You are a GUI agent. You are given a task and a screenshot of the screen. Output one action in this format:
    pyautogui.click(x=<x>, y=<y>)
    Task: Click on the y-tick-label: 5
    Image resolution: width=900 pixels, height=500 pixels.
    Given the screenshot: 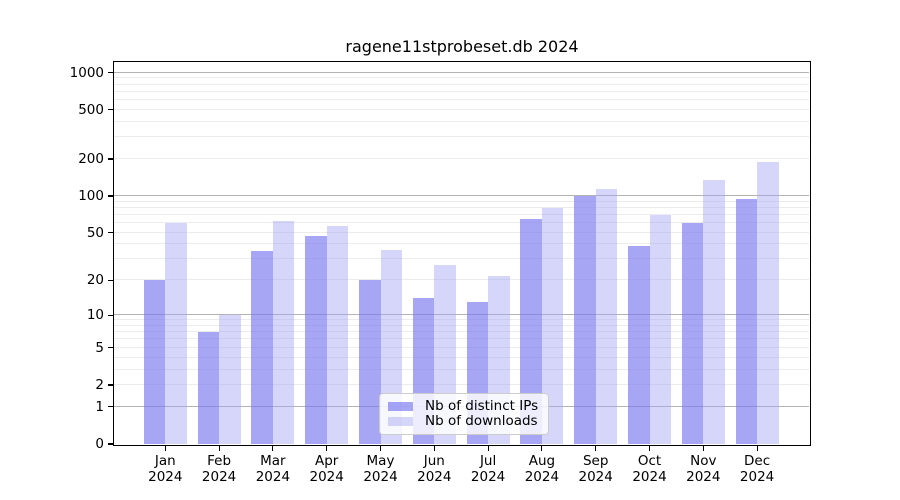 What is the action you would take?
    pyautogui.click(x=99, y=347)
    